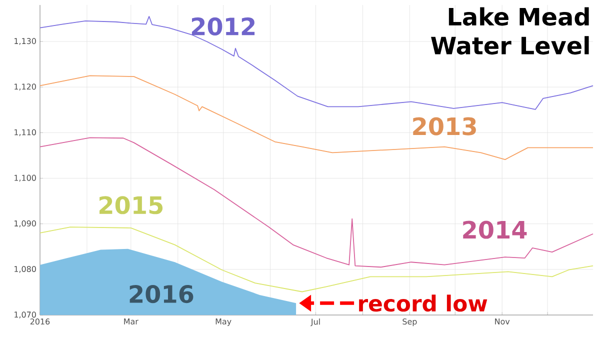  I want to click on series-label: 2014, so click(495, 229).